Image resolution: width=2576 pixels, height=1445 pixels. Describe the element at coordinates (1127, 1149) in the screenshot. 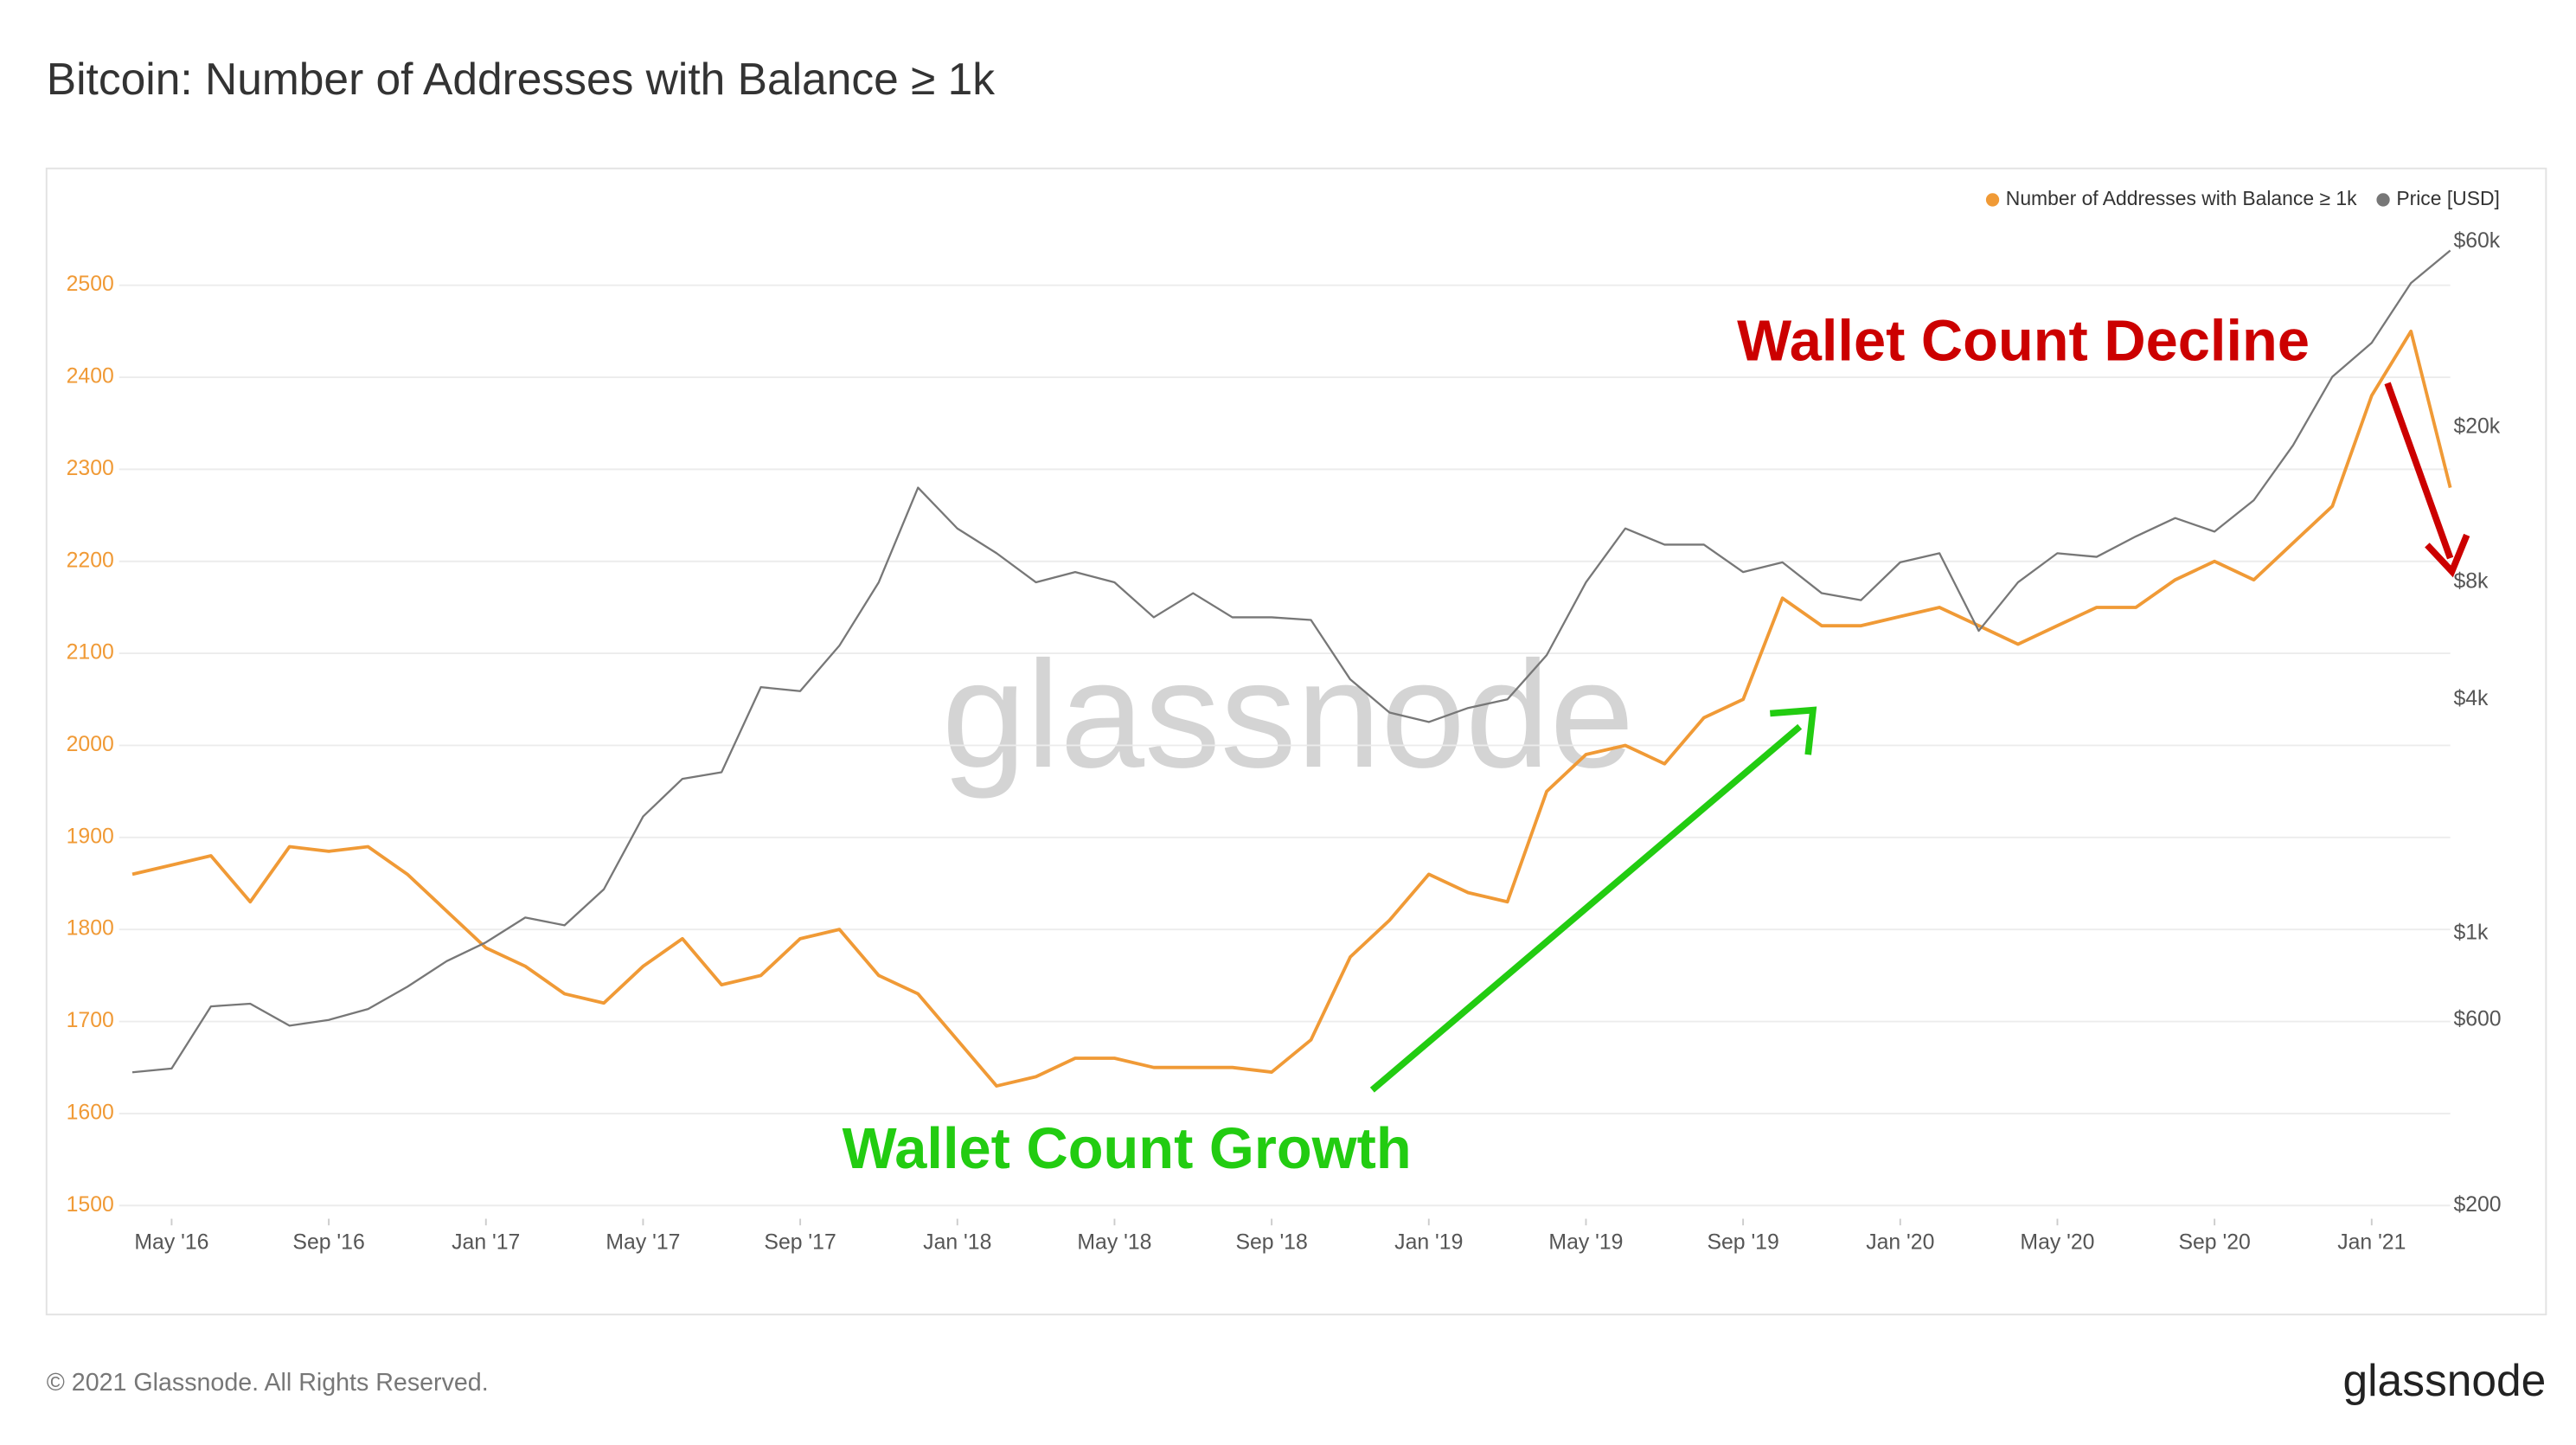

I see `annotation: Wallet Count Growth` at that location.